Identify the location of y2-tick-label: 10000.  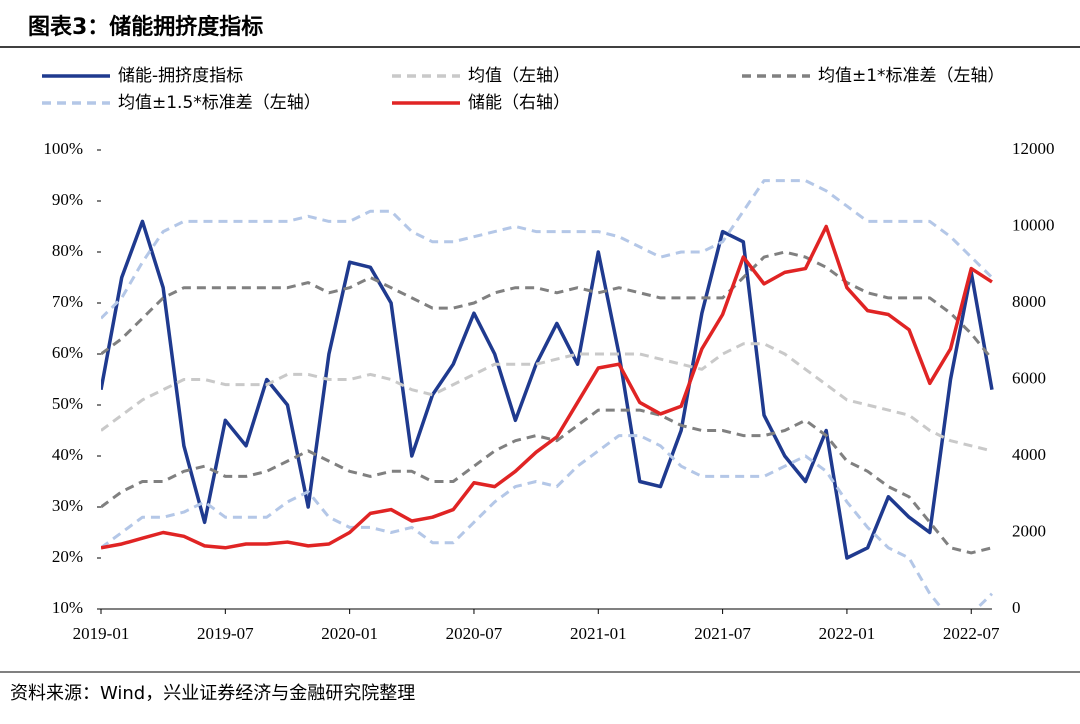
(1033, 224).